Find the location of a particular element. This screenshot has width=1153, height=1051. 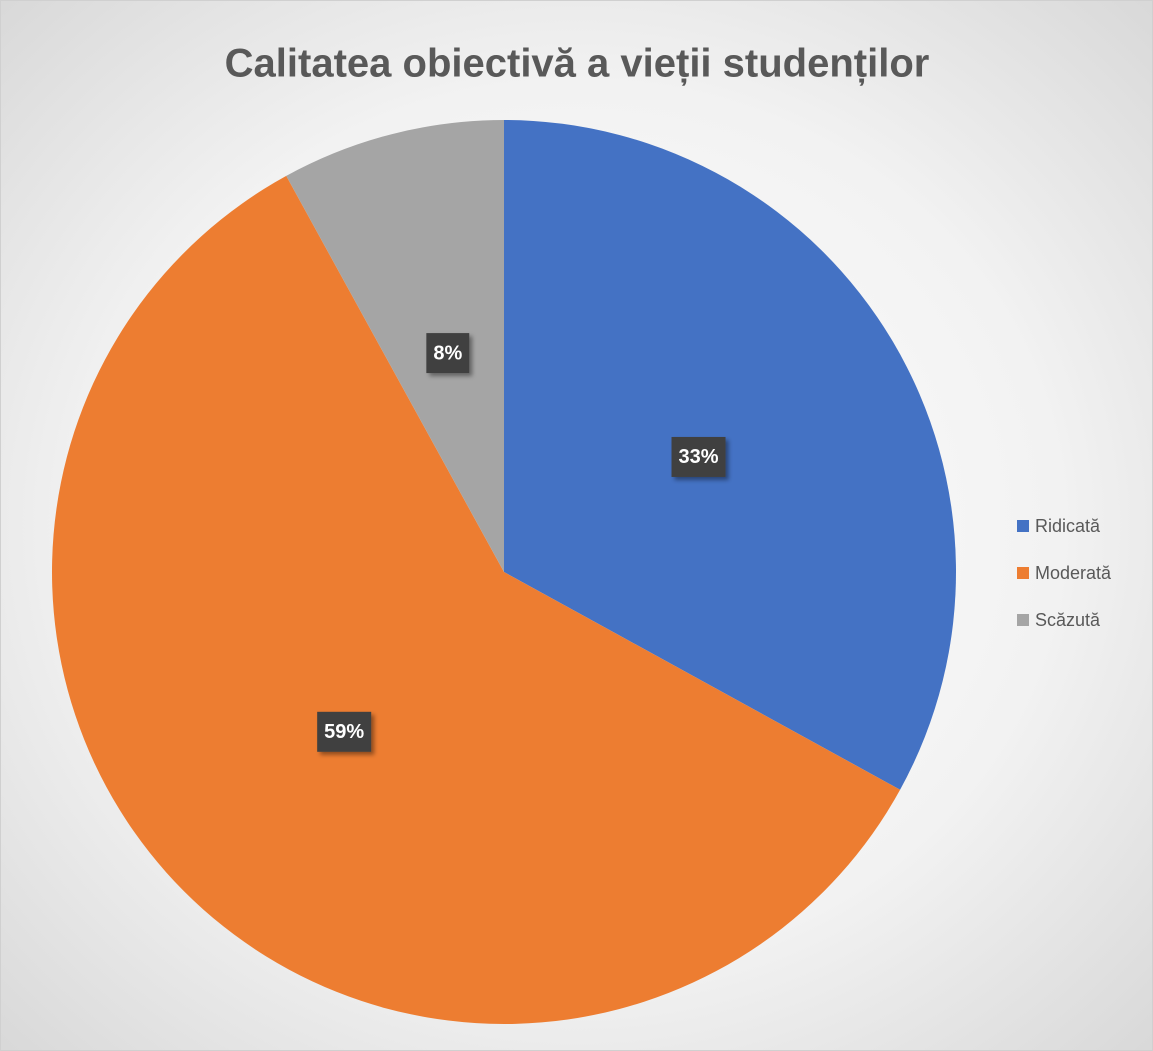

data-label-group: 33% is located at coordinates (698, 456).